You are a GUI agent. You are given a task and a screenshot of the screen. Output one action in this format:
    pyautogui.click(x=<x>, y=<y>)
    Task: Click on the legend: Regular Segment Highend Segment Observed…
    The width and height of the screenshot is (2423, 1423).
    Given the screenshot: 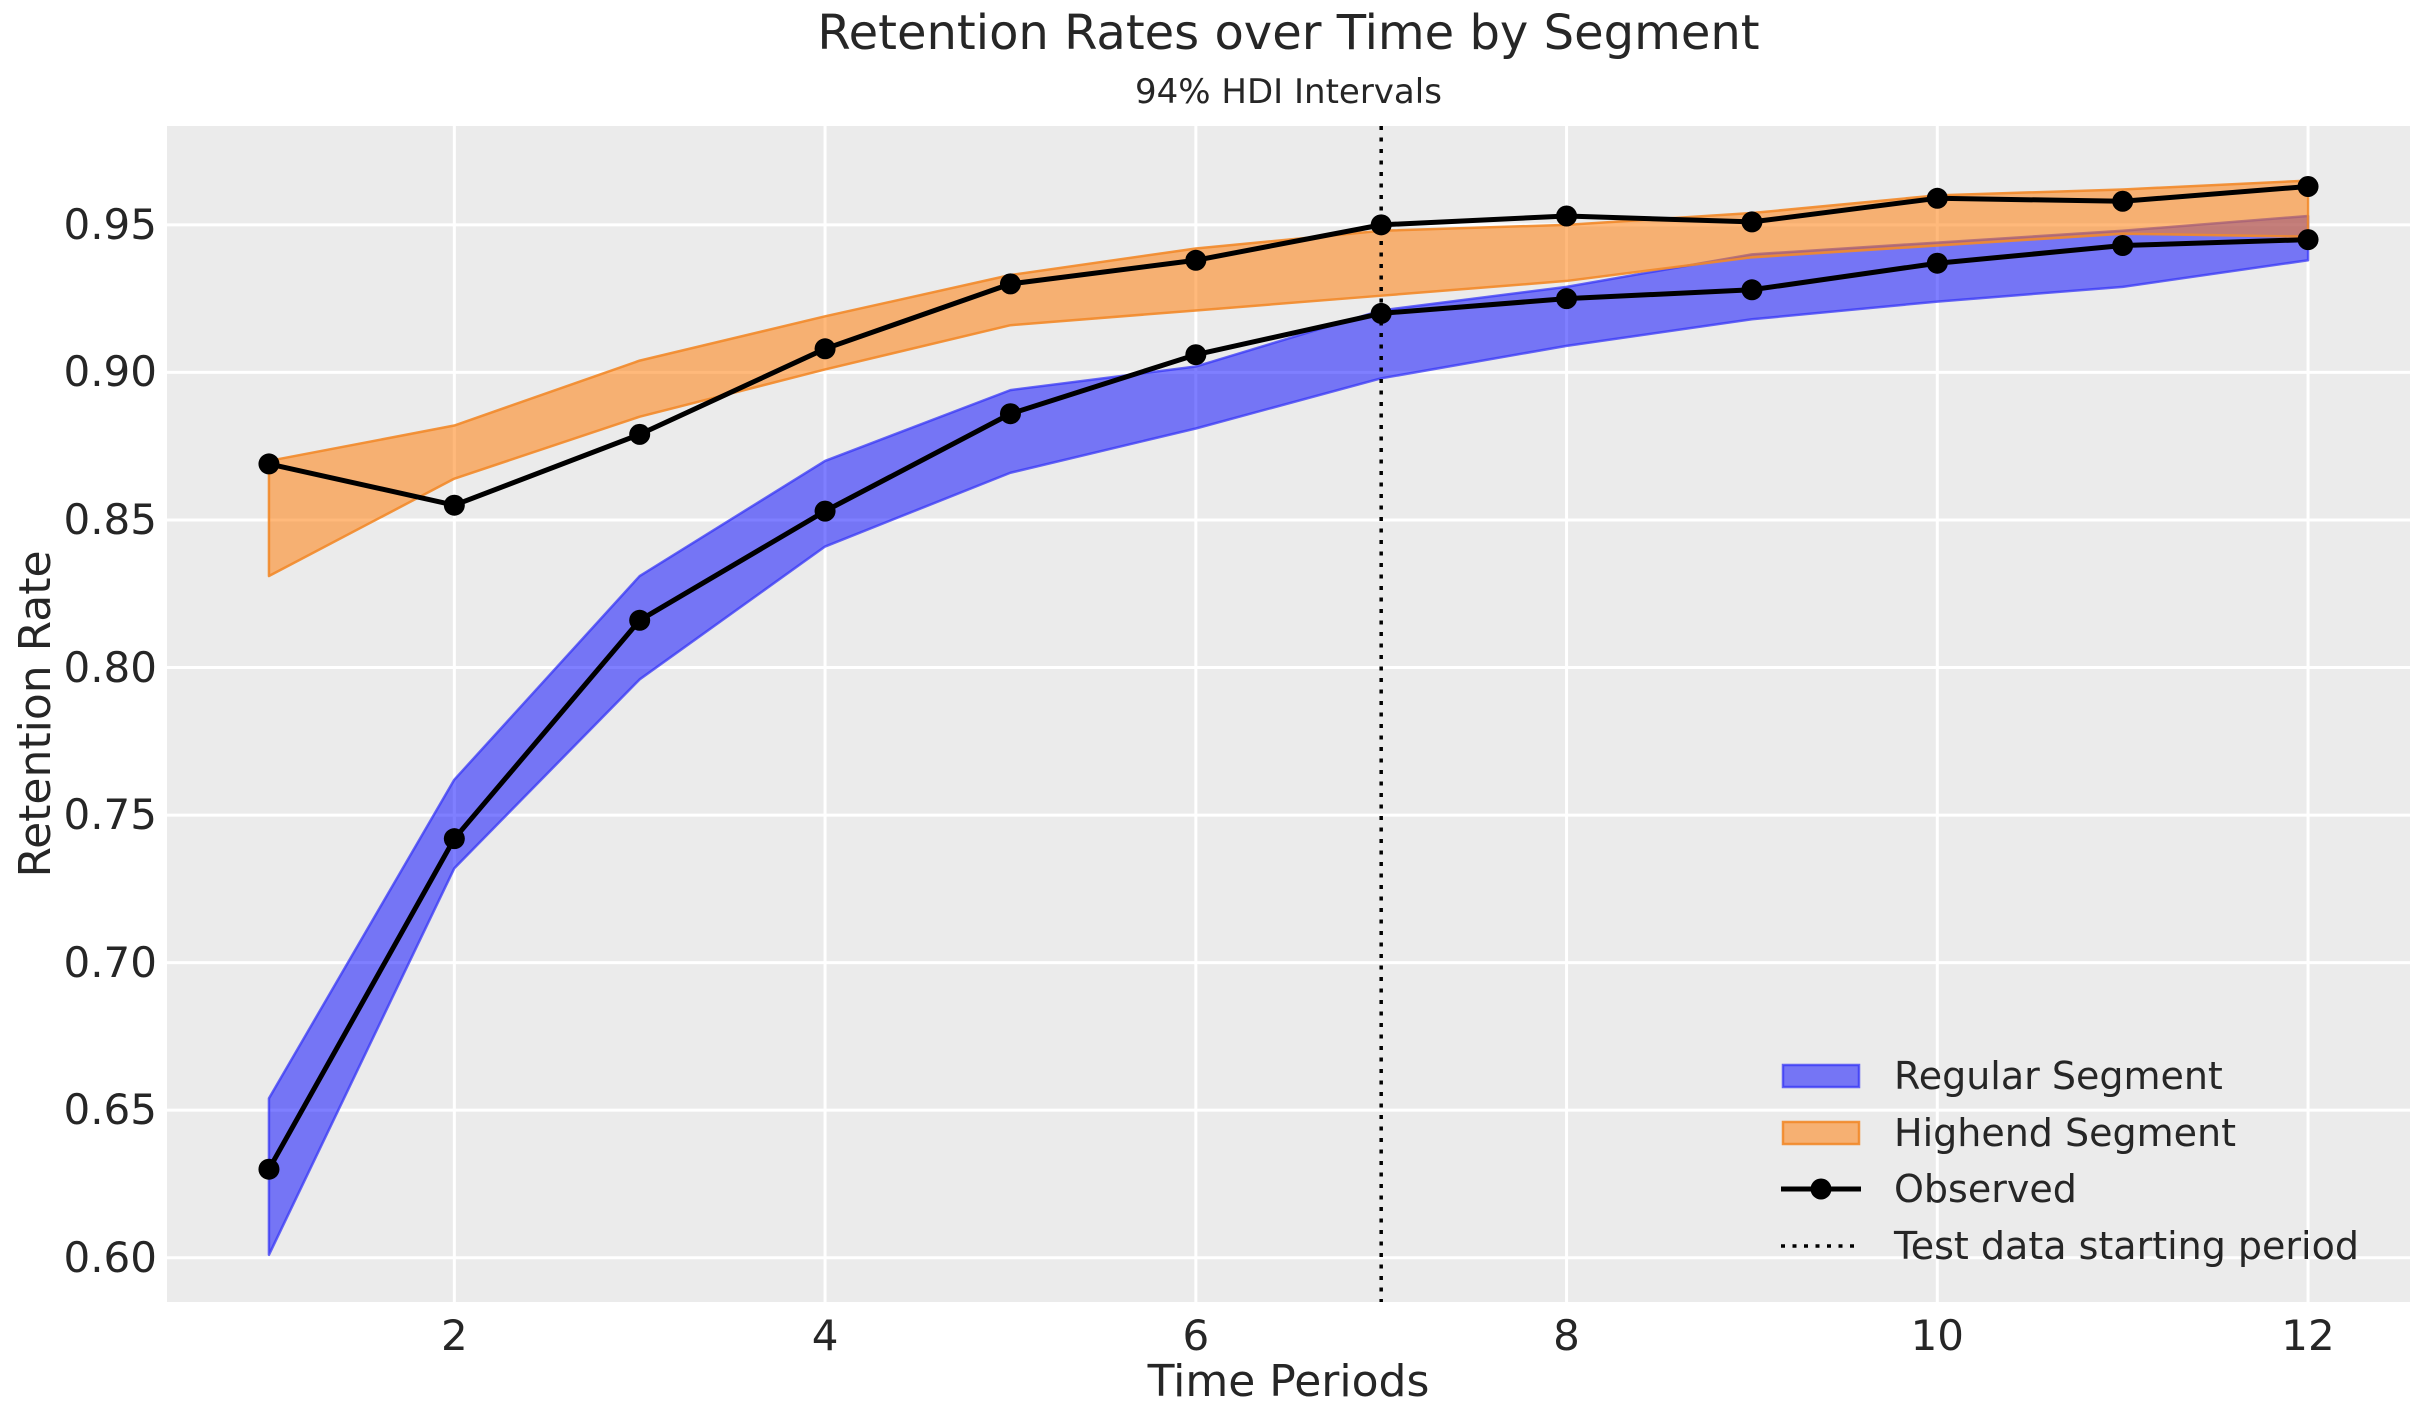 What is the action you would take?
    pyautogui.click(x=2070, y=1161)
    